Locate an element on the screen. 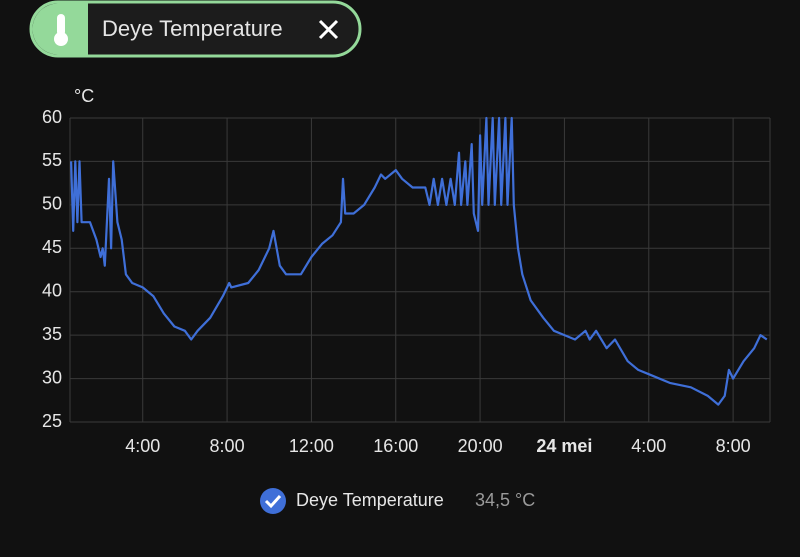 The width and height of the screenshot is (800, 557). y-tick-label: 55 is located at coordinates (52, 160).